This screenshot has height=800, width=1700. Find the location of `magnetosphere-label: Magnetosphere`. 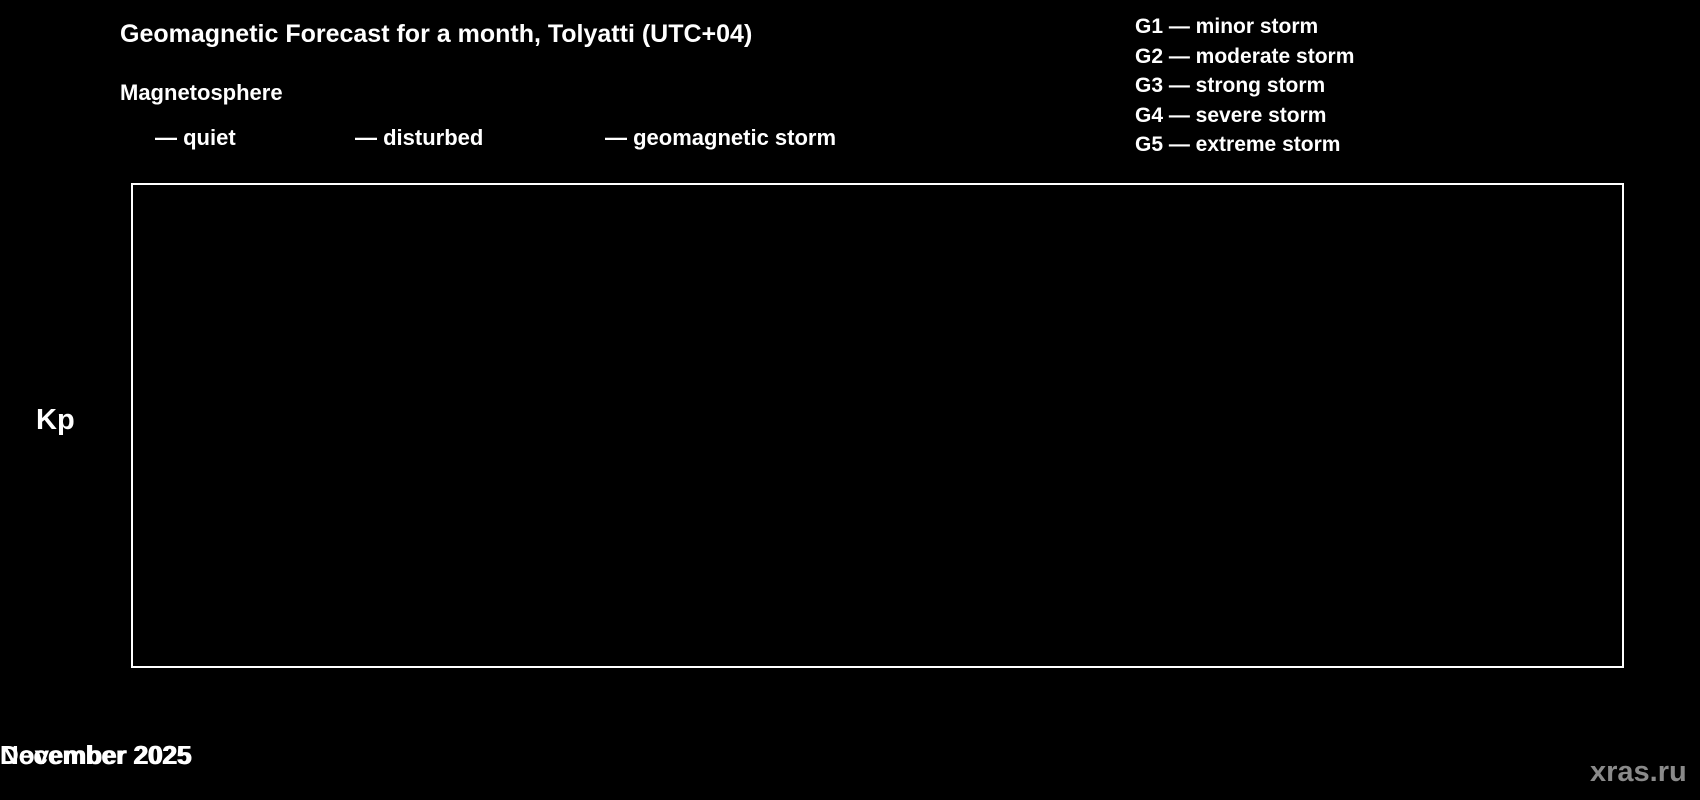

magnetosphere-label: Magnetosphere is located at coordinates (201, 92).